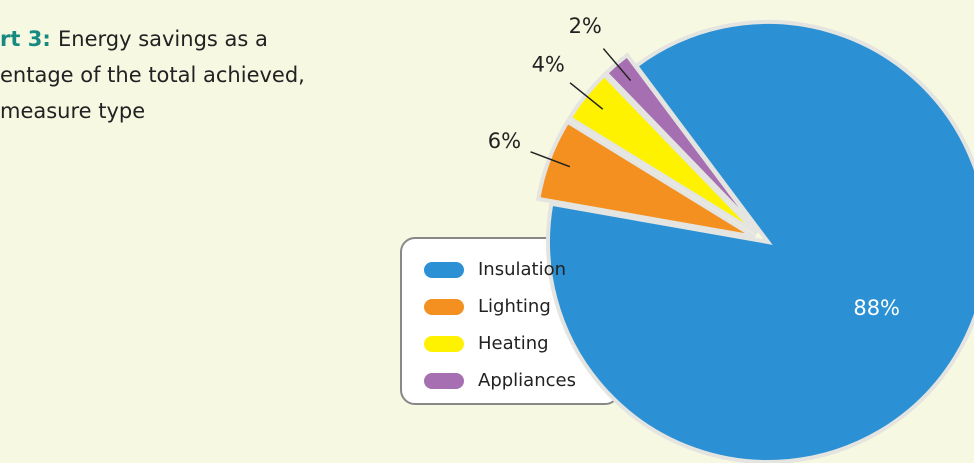 The width and height of the screenshot is (974, 463). Describe the element at coordinates (163, 39) in the screenshot. I see `title-line: Energy savings as a` at that location.